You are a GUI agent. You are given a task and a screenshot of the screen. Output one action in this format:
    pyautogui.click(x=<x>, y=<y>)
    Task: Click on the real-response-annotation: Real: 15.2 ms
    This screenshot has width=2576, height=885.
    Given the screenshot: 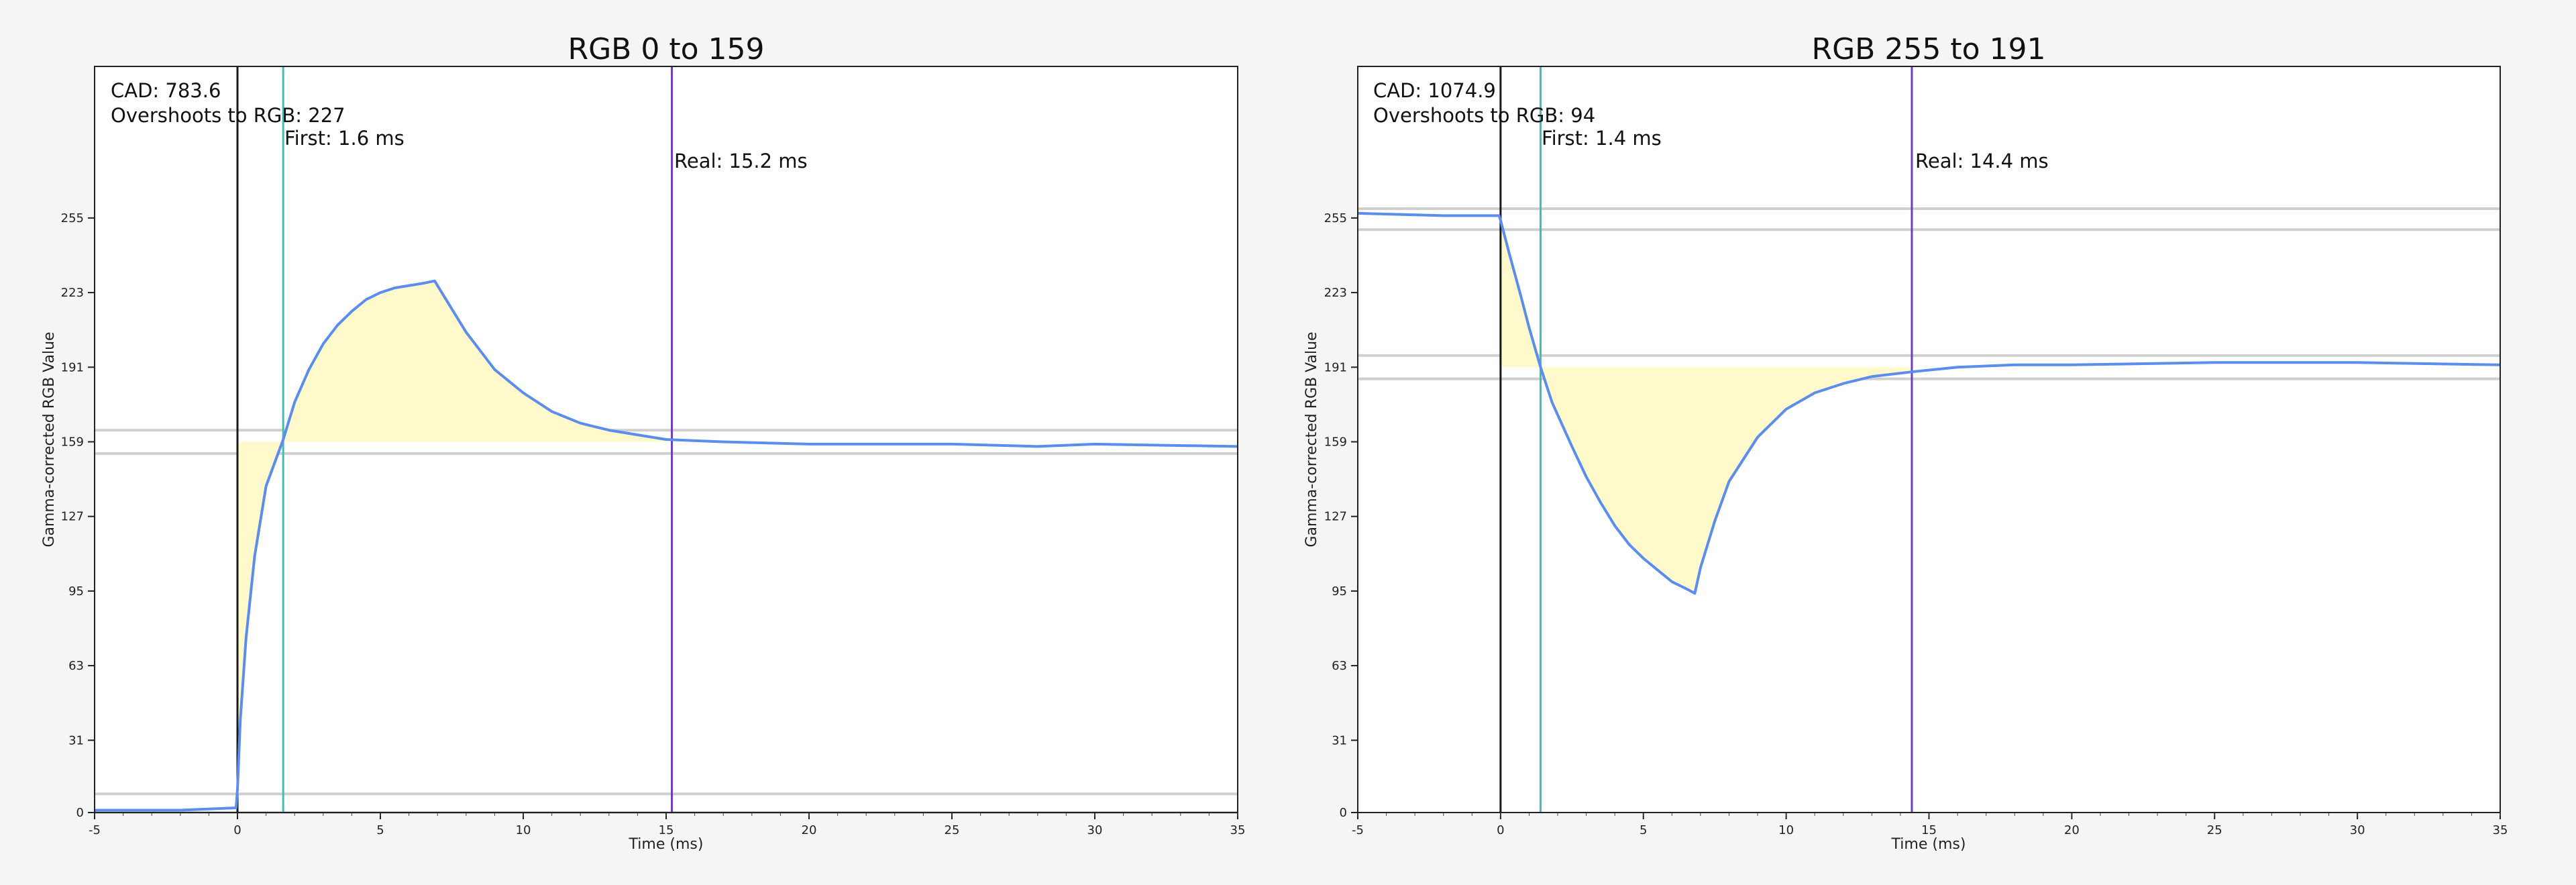 What is the action you would take?
    pyautogui.click(x=741, y=161)
    